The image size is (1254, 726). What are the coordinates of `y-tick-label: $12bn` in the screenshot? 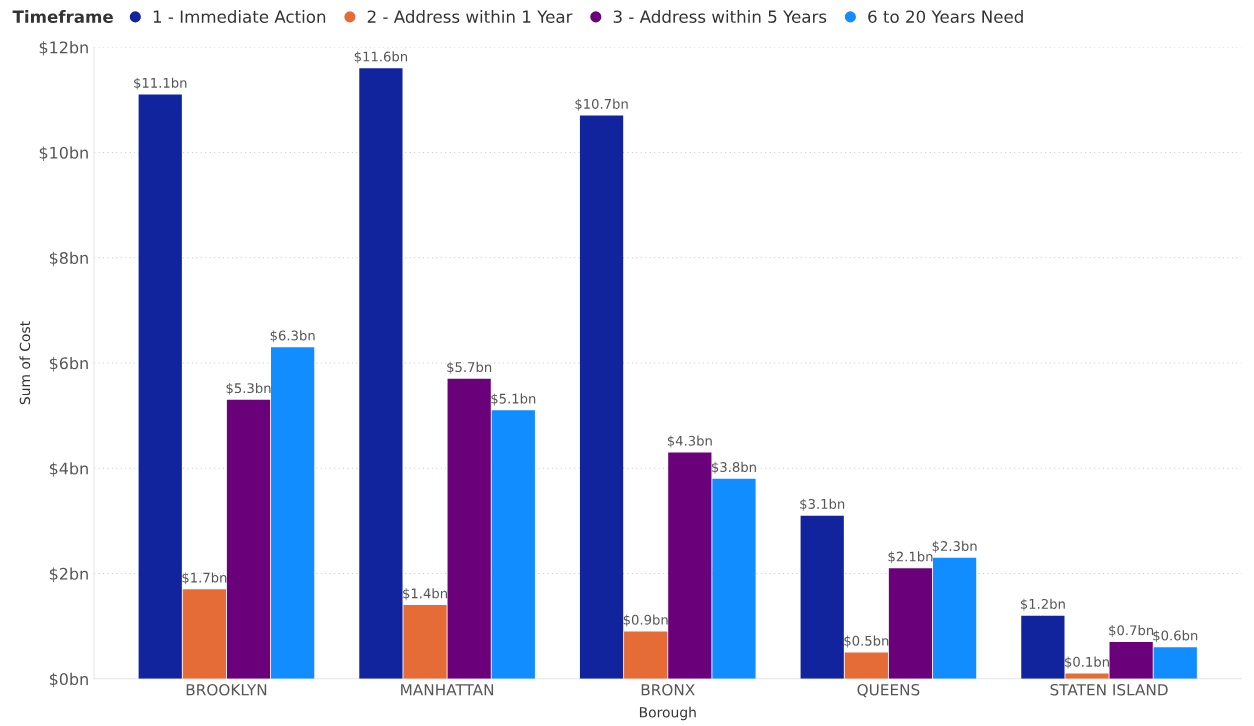 It's located at (63, 48).